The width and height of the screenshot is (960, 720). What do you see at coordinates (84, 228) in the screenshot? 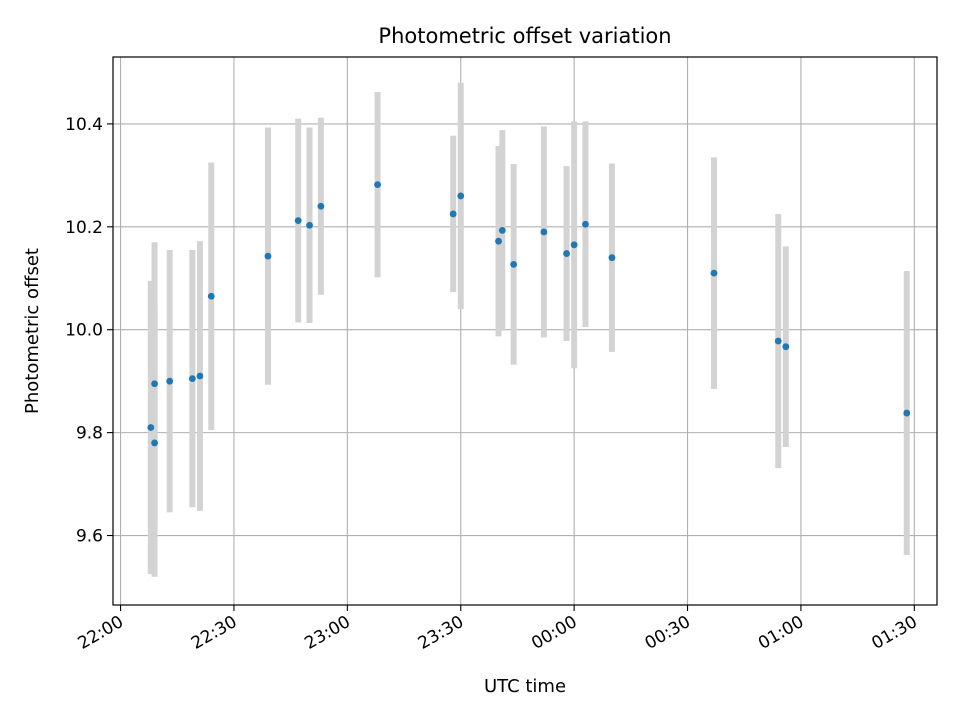
I see `y-tick-label: 10.2` at bounding box center [84, 228].